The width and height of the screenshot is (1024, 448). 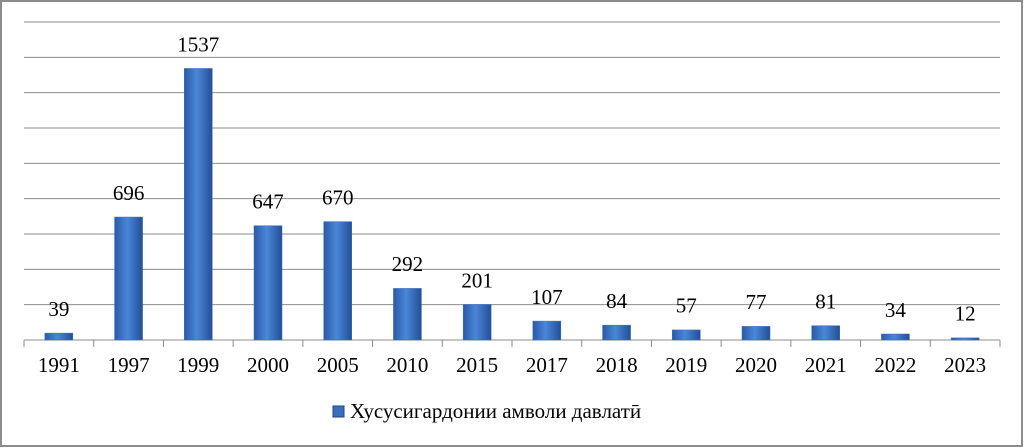 What do you see at coordinates (686, 365) in the screenshot?
I see `x-tick-label: 2019` at bounding box center [686, 365].